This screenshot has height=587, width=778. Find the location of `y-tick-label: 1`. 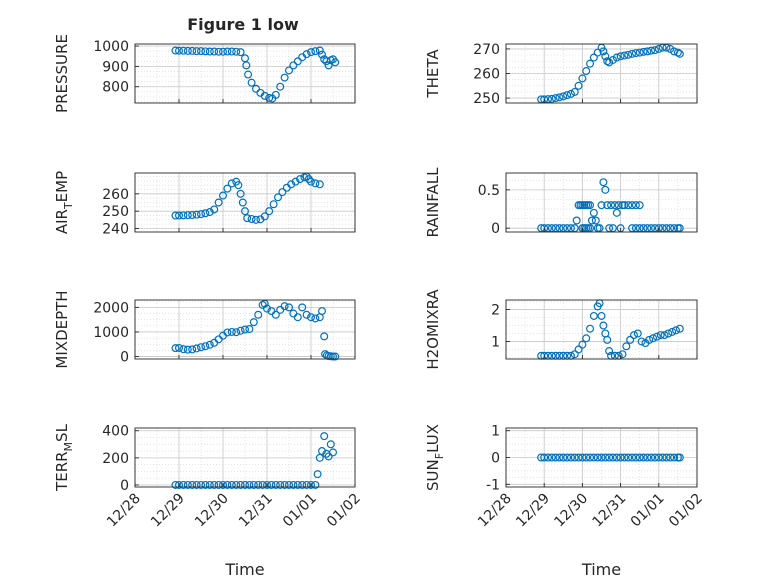

y-tick-label: 1 is located at coordinates (495, 432).